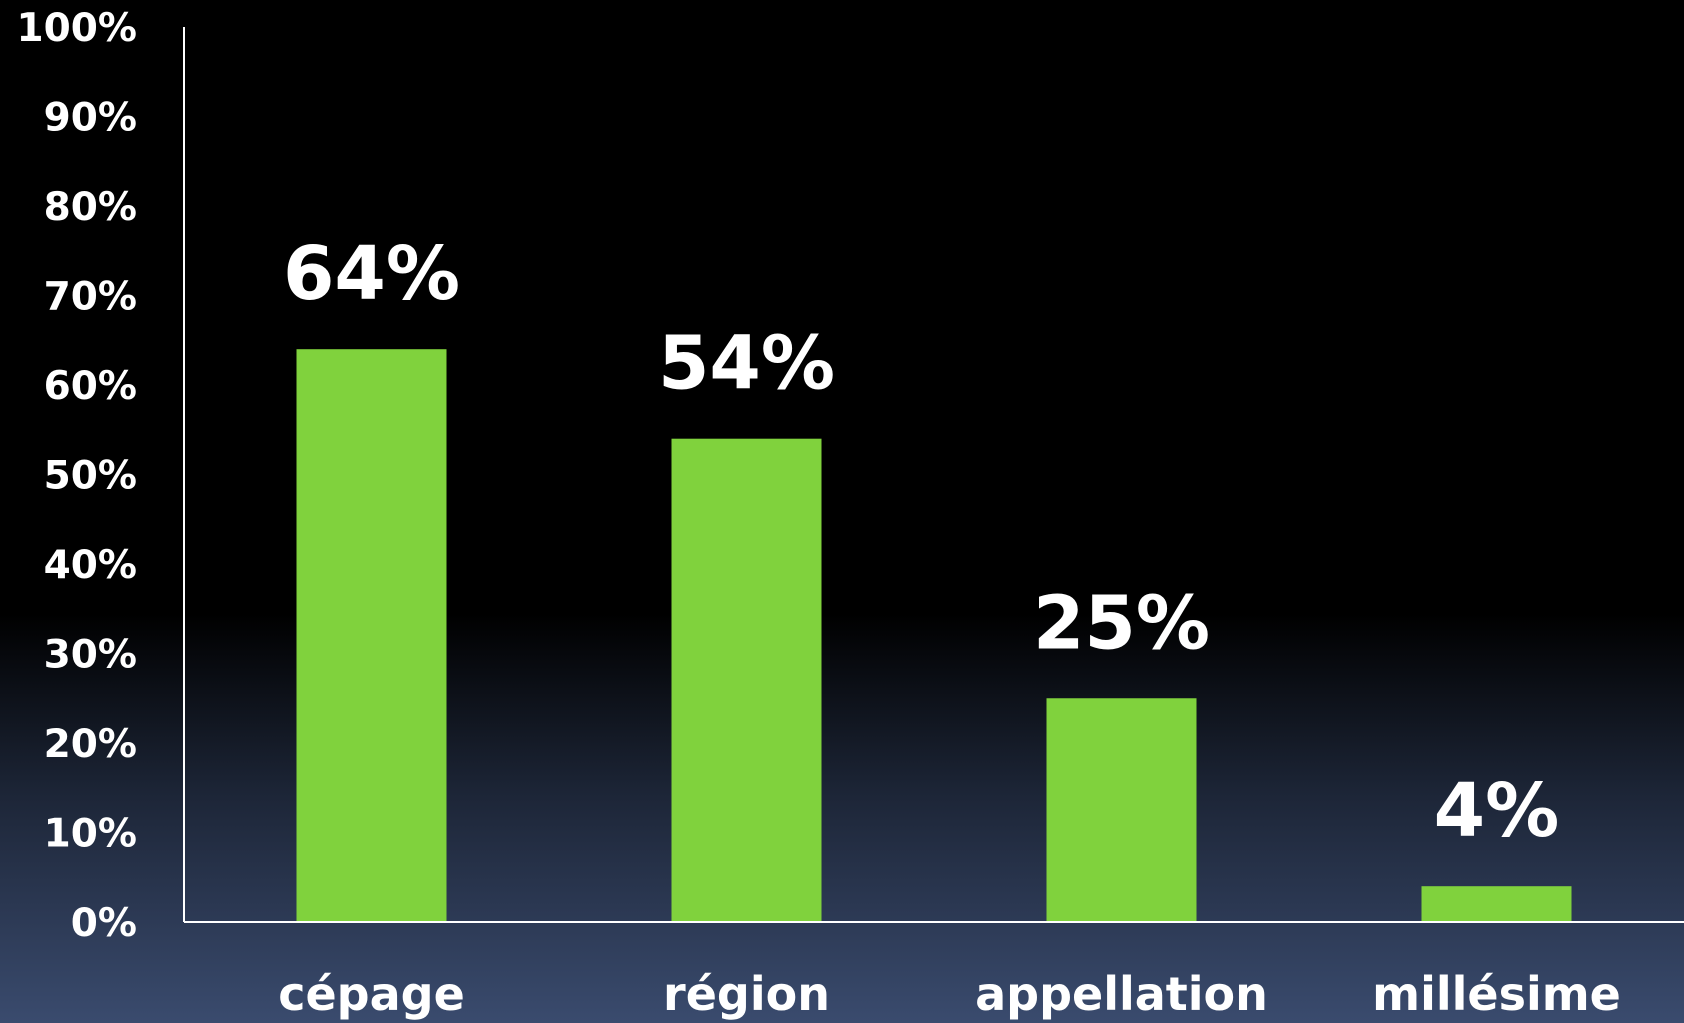  What do you see at coordinates (90, 565) in the screenshot?
I see `y-tick-label: 40%` at bounding box center [90, 565].